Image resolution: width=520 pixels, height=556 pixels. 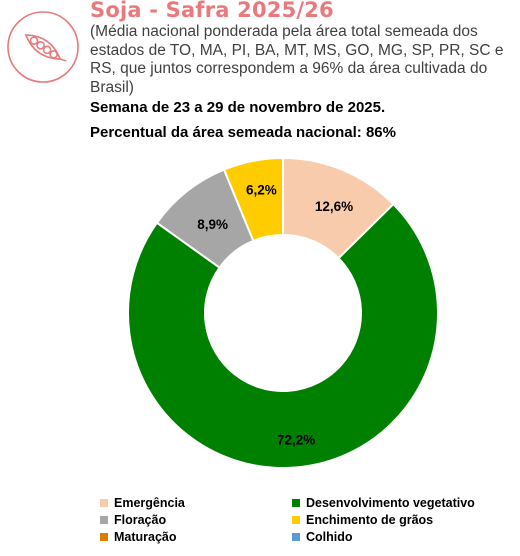 What do you see at coordinates (334, 206) in the screenshot?
I see `slice-data-label: 12,6%` at bounding box center [334, 206].